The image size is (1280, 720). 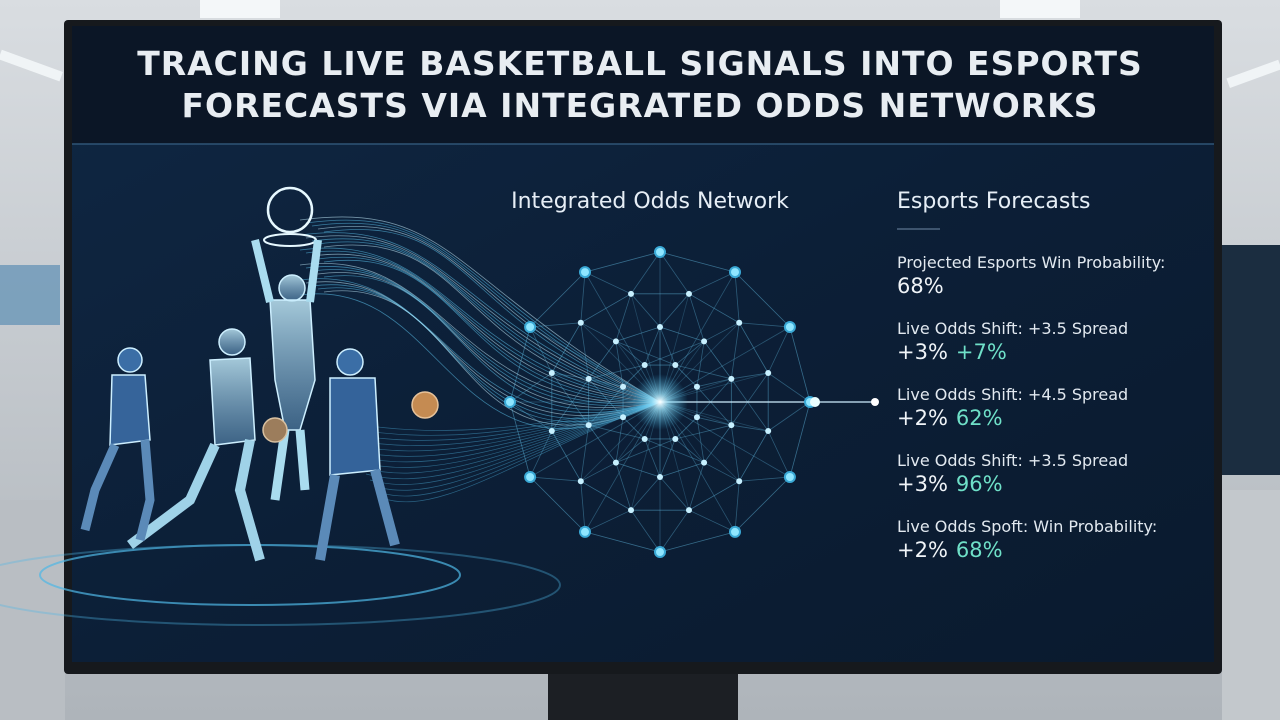 I want to click on desk, so click(x=32, y=610).